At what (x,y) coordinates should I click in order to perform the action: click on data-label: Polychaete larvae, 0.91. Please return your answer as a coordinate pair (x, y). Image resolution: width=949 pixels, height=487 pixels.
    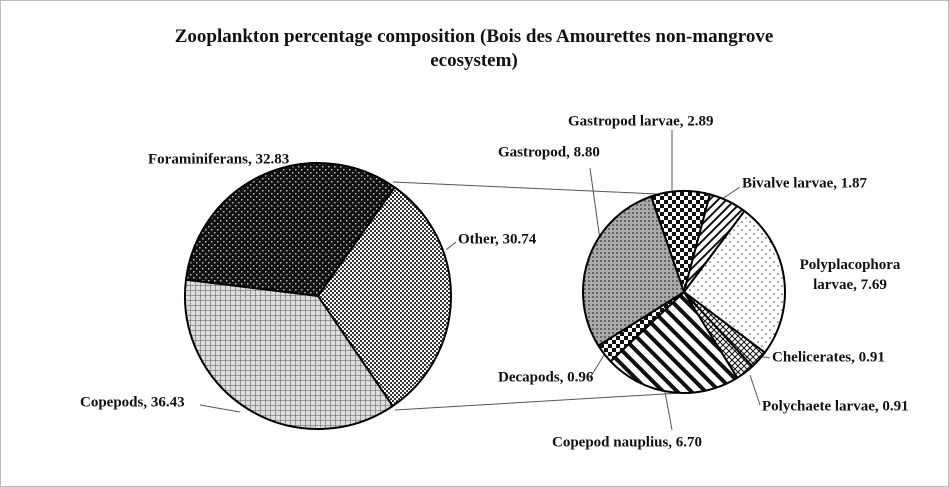
    Looking at the image, I should click on (835, 406).